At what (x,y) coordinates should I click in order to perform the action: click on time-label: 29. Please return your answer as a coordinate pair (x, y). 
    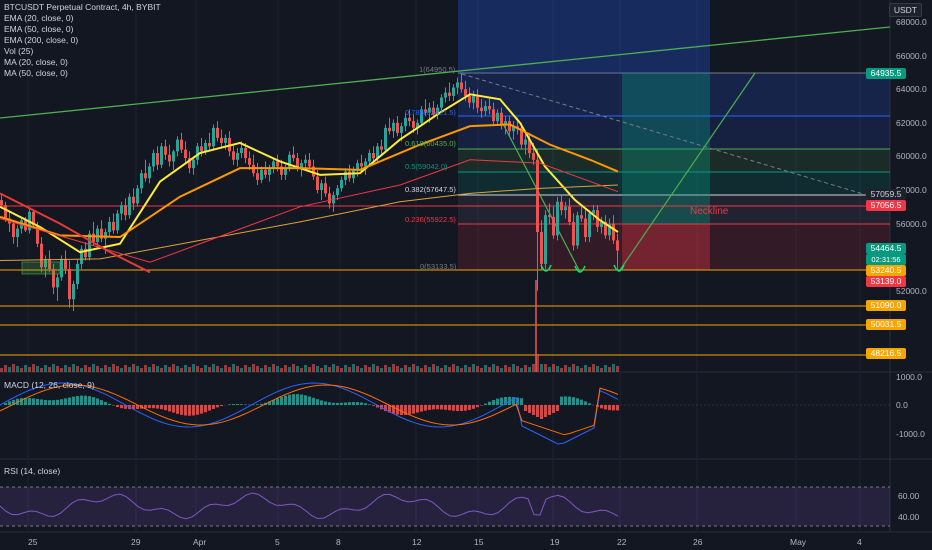
    Looking at the image, I should click on (136, 542).